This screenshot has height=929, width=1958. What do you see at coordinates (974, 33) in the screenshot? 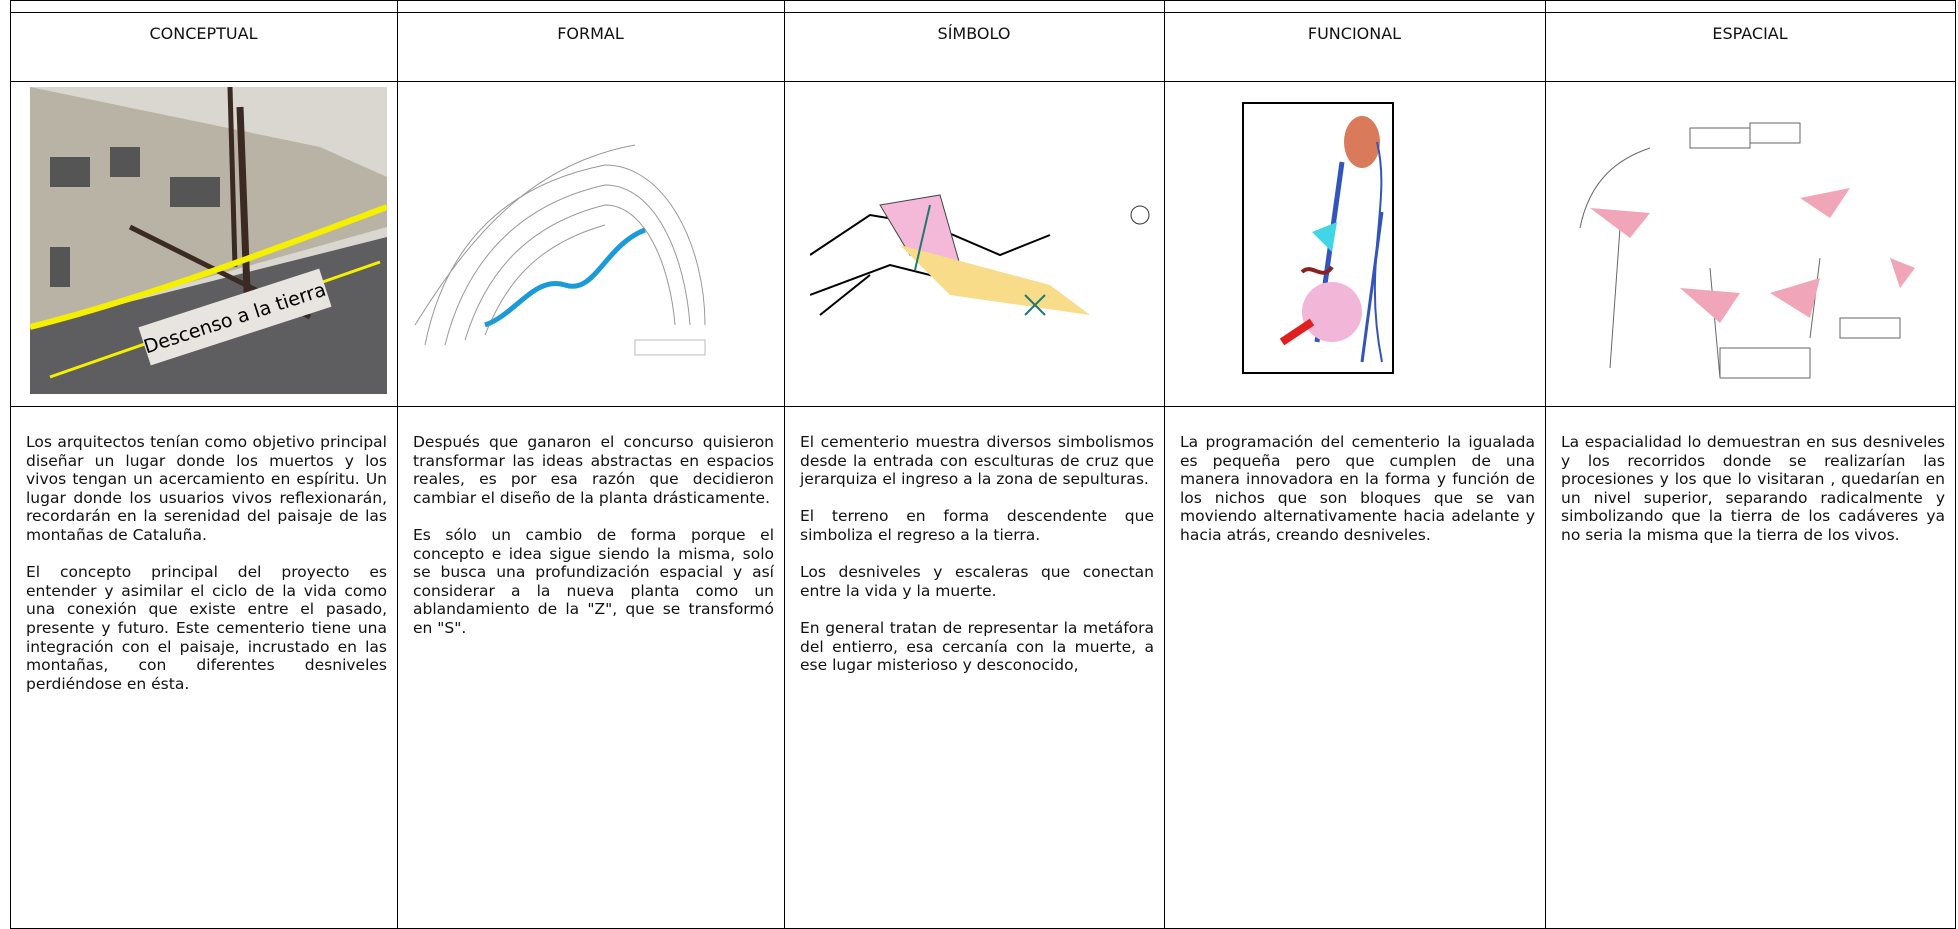
I see `column-header: SÍMBOLO` at bounding box center [974, 33].